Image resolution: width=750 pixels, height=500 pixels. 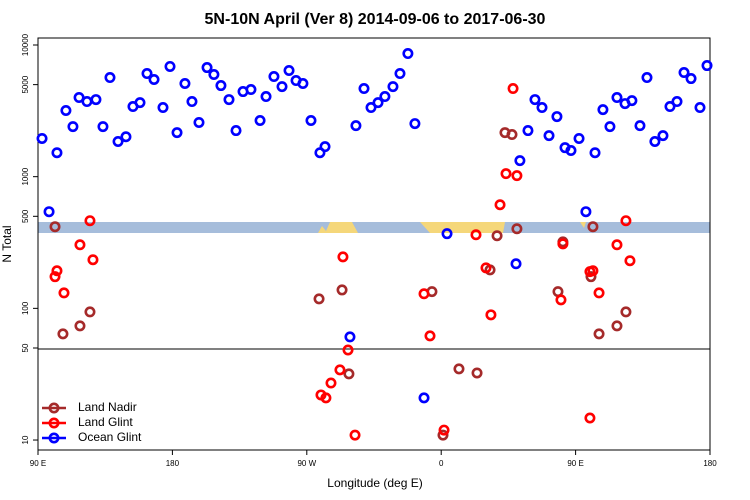 I want to click on y-tick-label: 500, so click(x=25, y=216).